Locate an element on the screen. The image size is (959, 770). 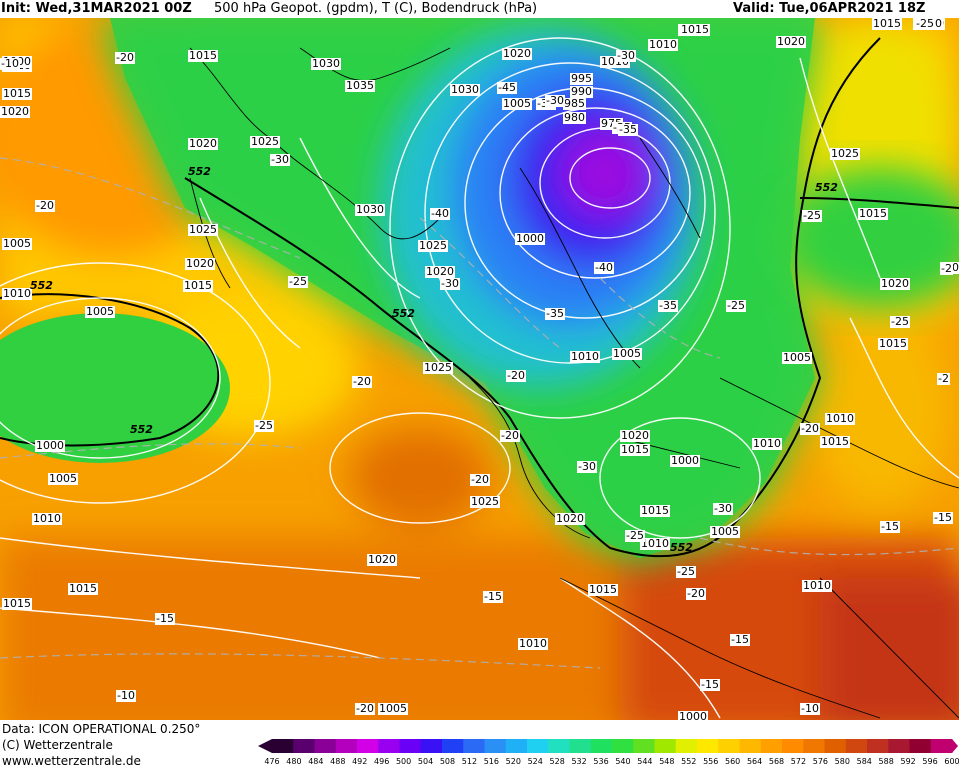
colorbar-tick-label: 560 is located at coordinates (733, 761).